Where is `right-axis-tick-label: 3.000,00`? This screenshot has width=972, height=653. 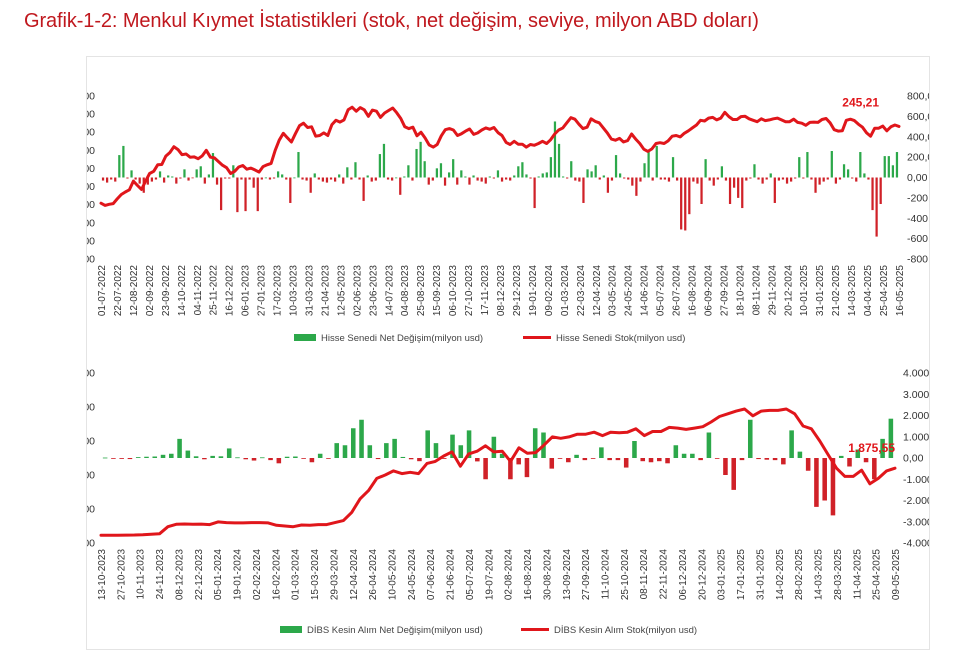 right-axis-tick-label: 3.000,00 is located at coordinates (916, 395).